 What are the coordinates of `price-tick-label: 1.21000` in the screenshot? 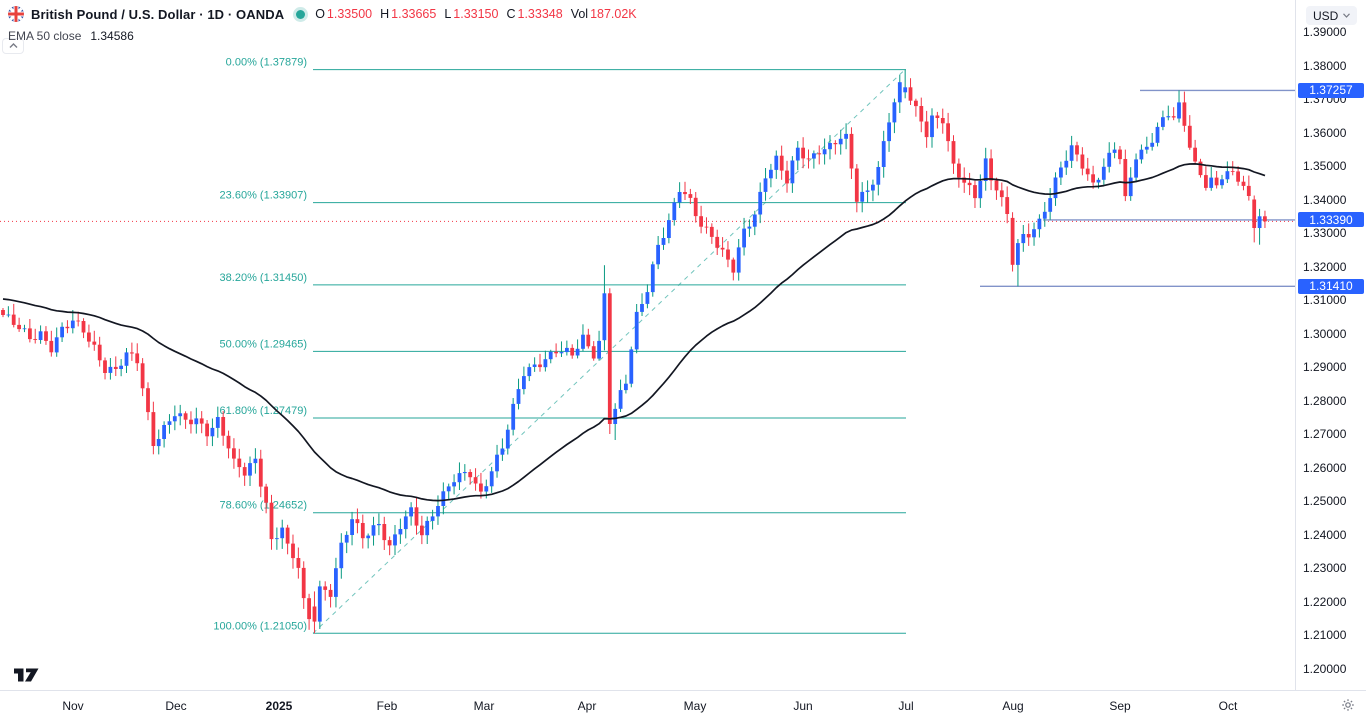 It's located at (1325, 635).